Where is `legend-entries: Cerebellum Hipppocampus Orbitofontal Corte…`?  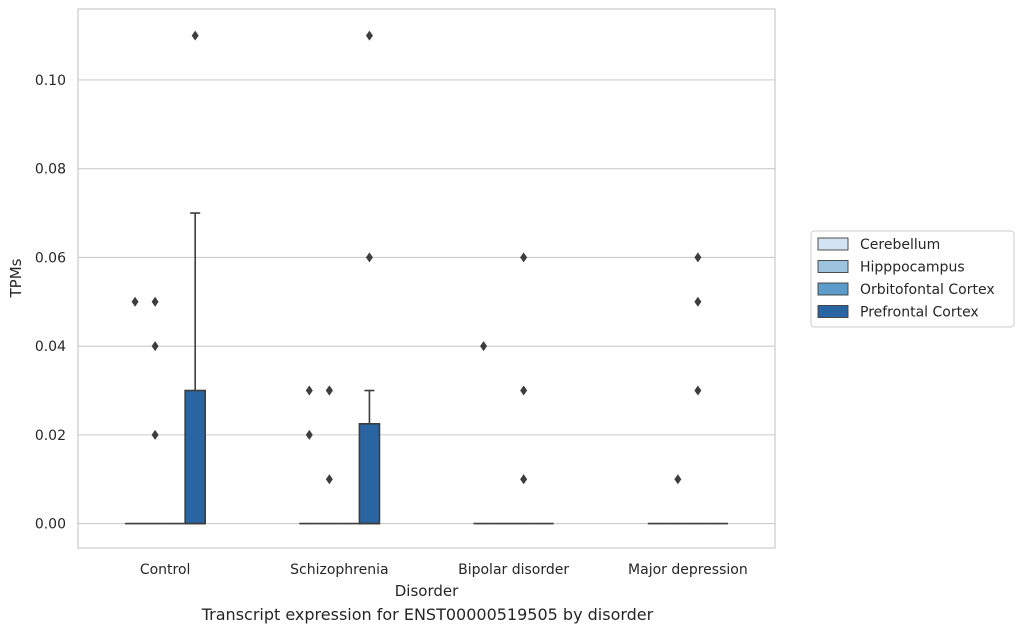 legend-entries: Cerebellum Hipppocampus Orbitofontal Corte… is located at coordinates (906, 279).